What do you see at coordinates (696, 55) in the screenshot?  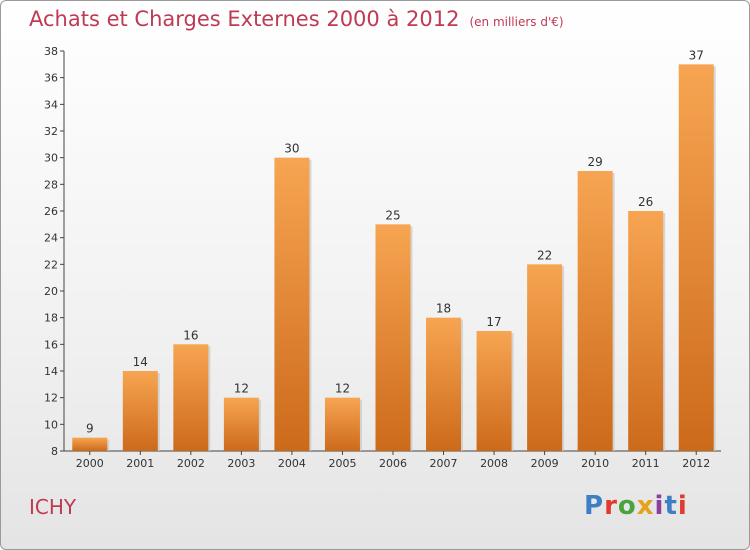 I see `bar-value-label: 37` at bounding box center [696, 55].